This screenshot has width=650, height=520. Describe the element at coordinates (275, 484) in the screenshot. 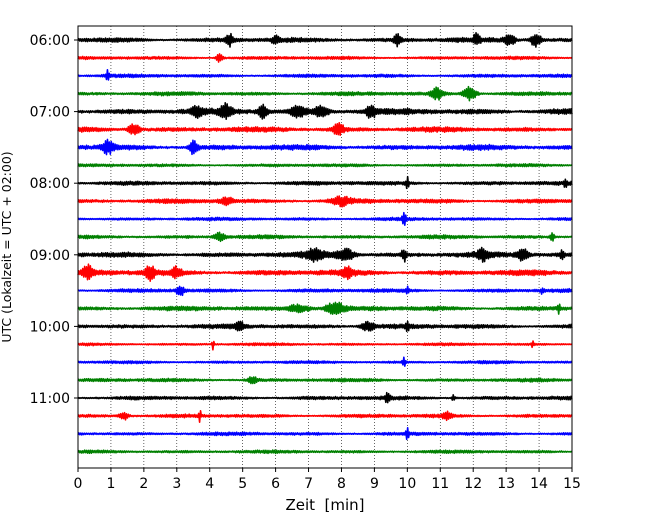

I see `x-tick-label: 6` at that location.